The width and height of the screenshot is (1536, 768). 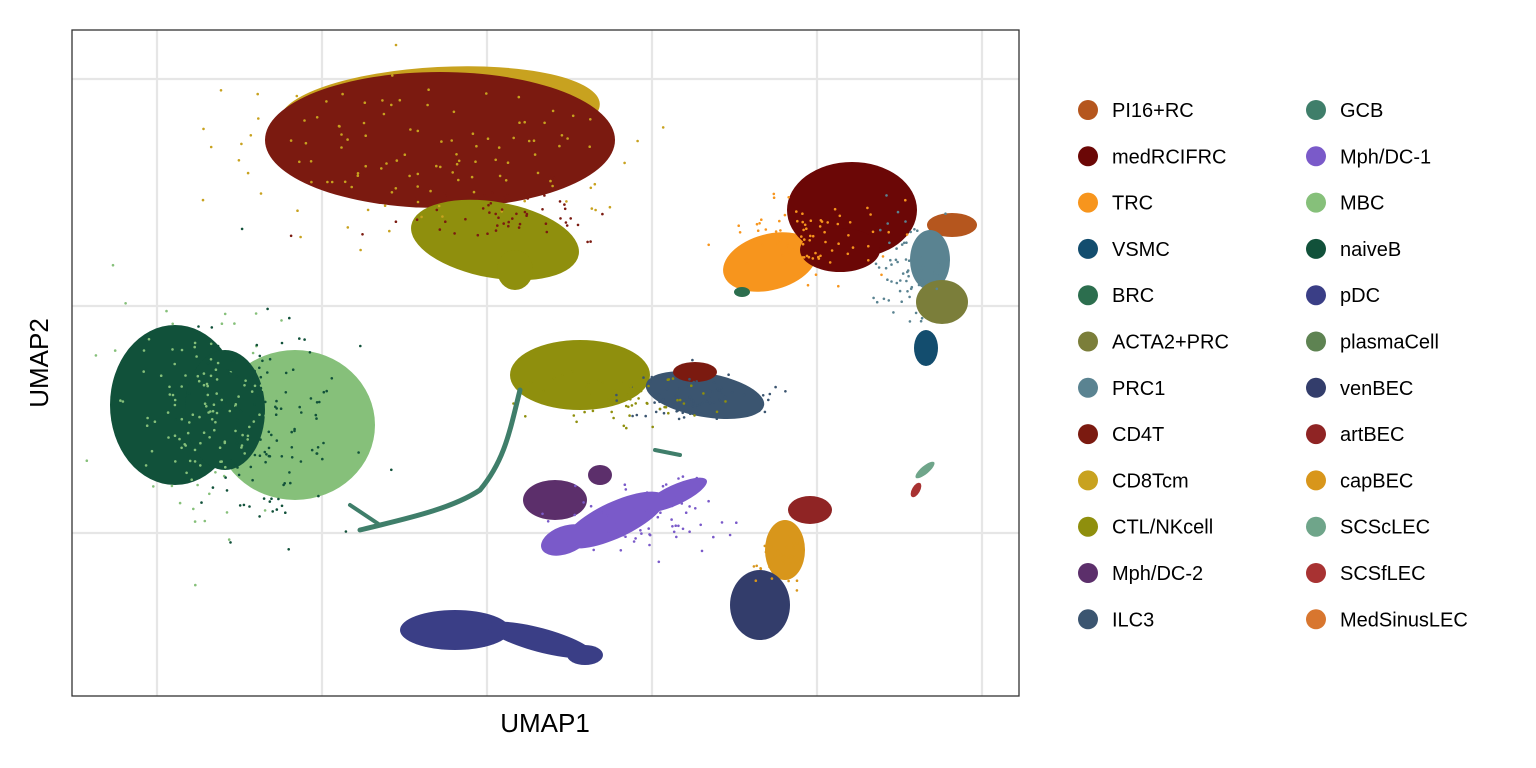 What do you see at coordinates (1157, 574) in the screenshot?
I see `legend-label-mph-dc-2: Mph/DC-2` at bounding box center [1157, 574].